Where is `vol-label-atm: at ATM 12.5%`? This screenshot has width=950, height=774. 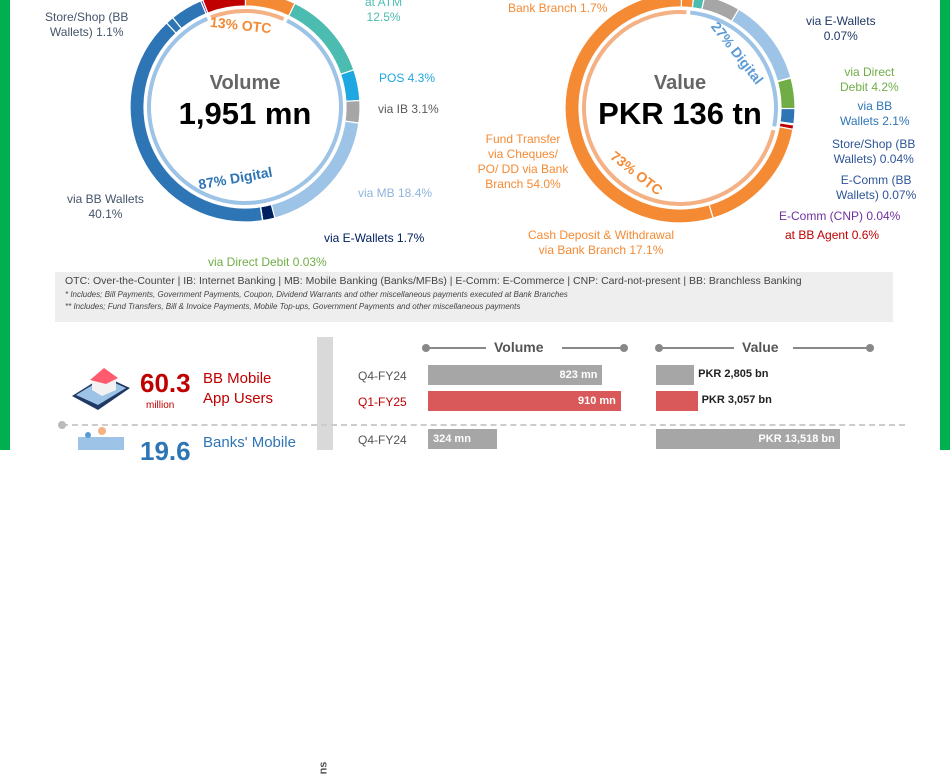
vol-label-atm: at ATM 12.5% is located at coordinates (384, 12).